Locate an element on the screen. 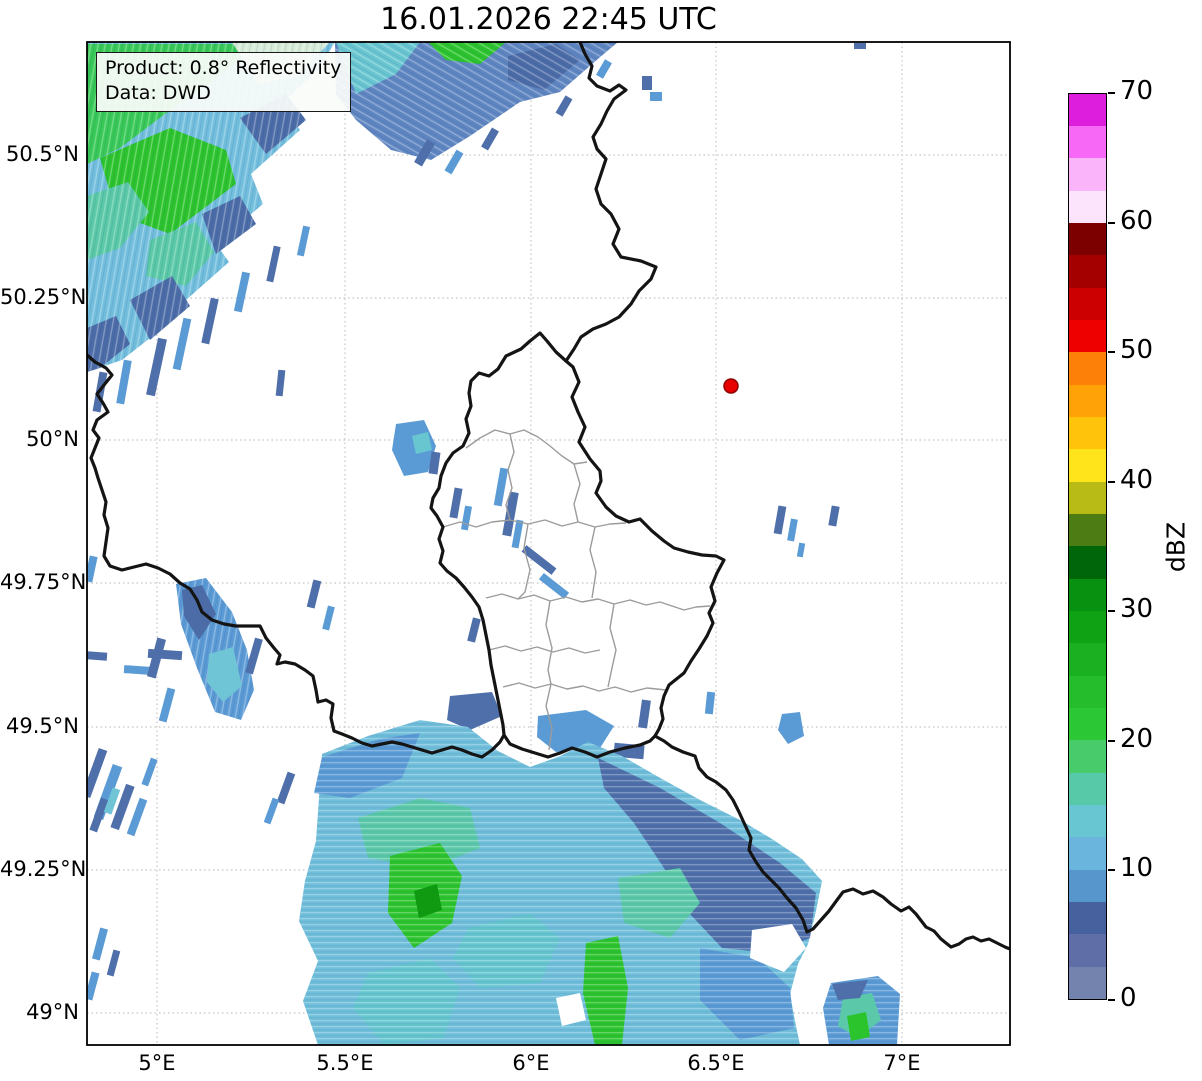 Image resolution: width=1202 pixels, height=1081 pixels. lon-tick-label: 5.5°E is located at coordinates (345, 1063).